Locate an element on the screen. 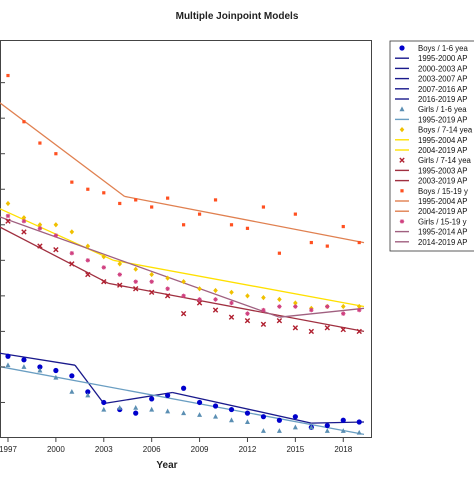  x-tick-label: 2018 is located at coordinates (343, 449).